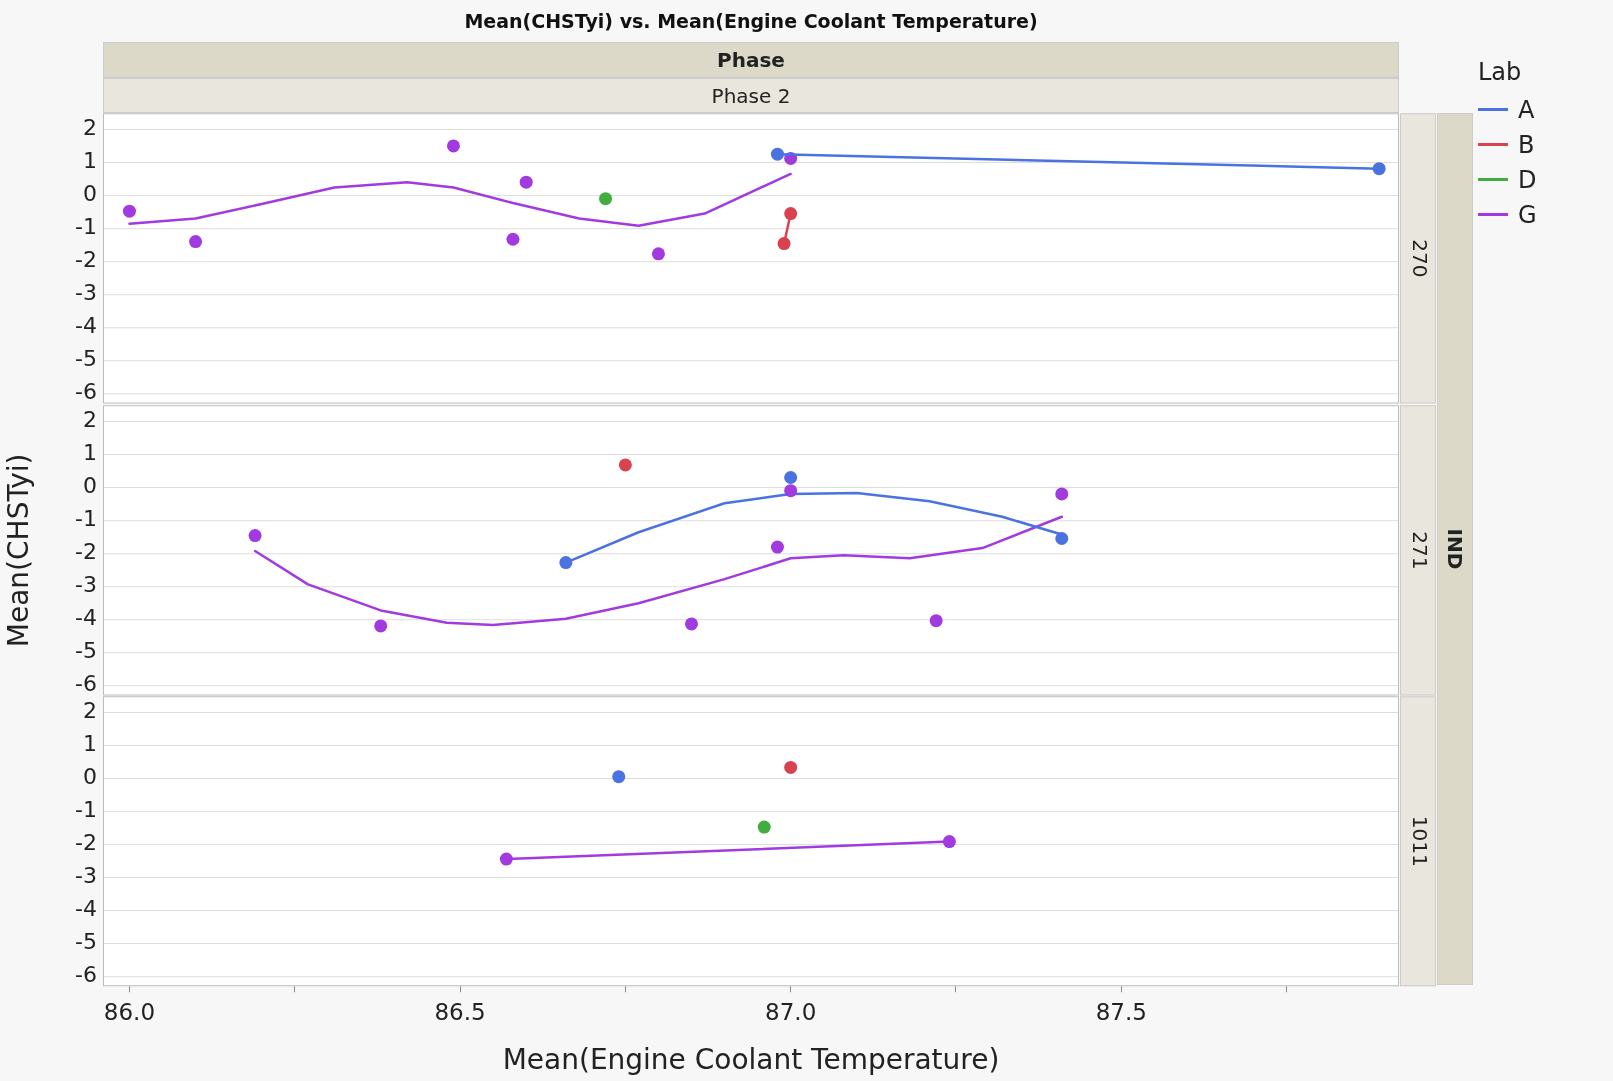 This screenshot has height=1081, width=1613. Describe the element at coordinates (1527, 179) in the screenshot. I see `legend-label: D` at that location.